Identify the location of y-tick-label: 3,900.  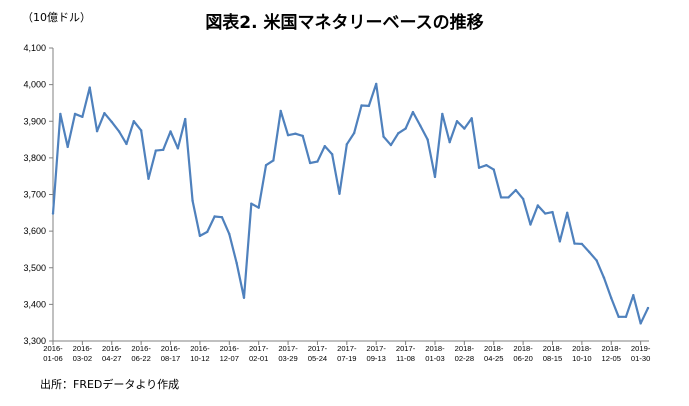
(34, 121).